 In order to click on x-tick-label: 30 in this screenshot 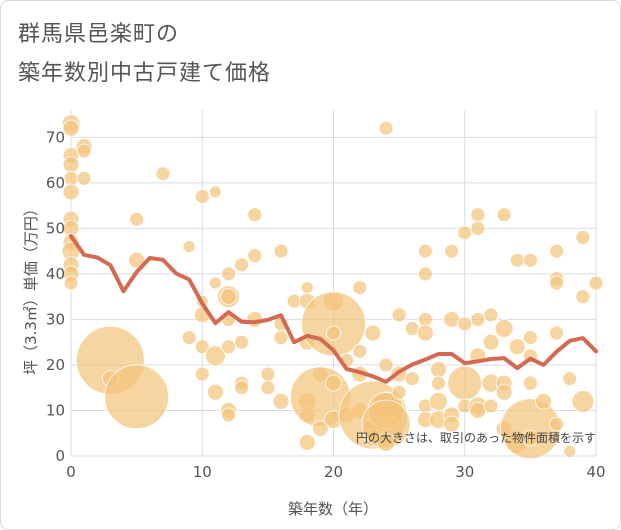, I will do `click(464, 472)`.